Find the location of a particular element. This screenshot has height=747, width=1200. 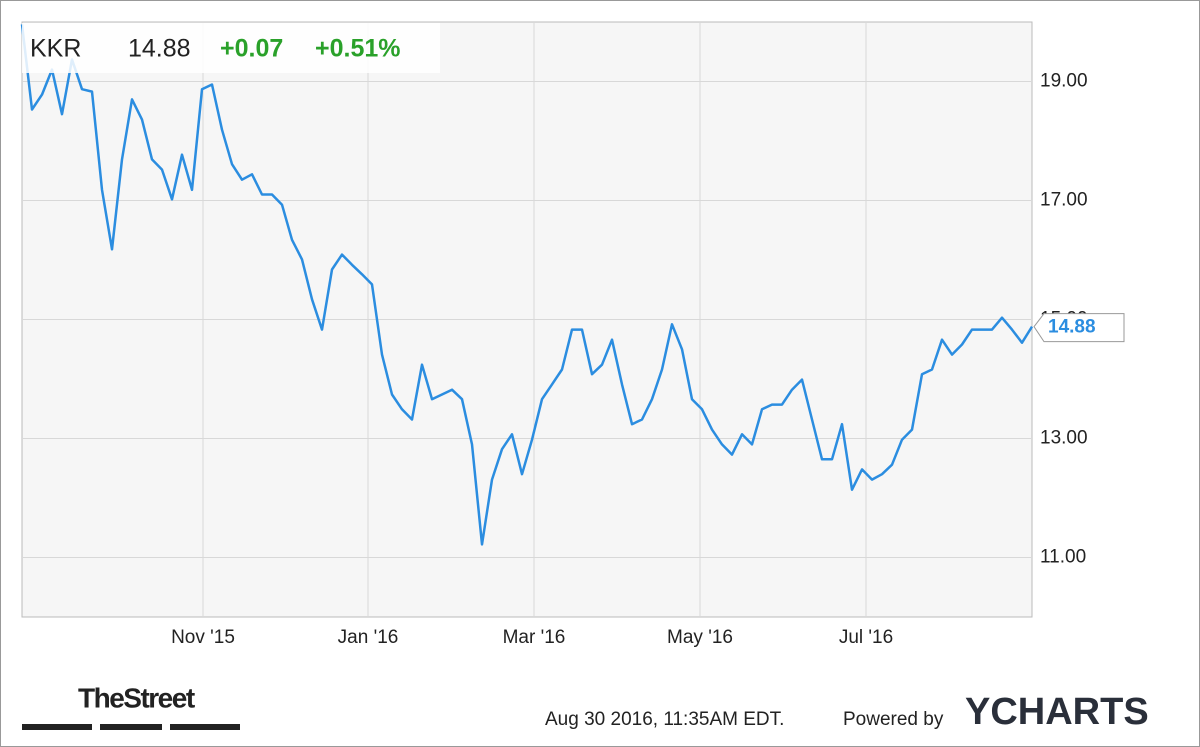

ticker: KKR is located at coordinates (55, 49).